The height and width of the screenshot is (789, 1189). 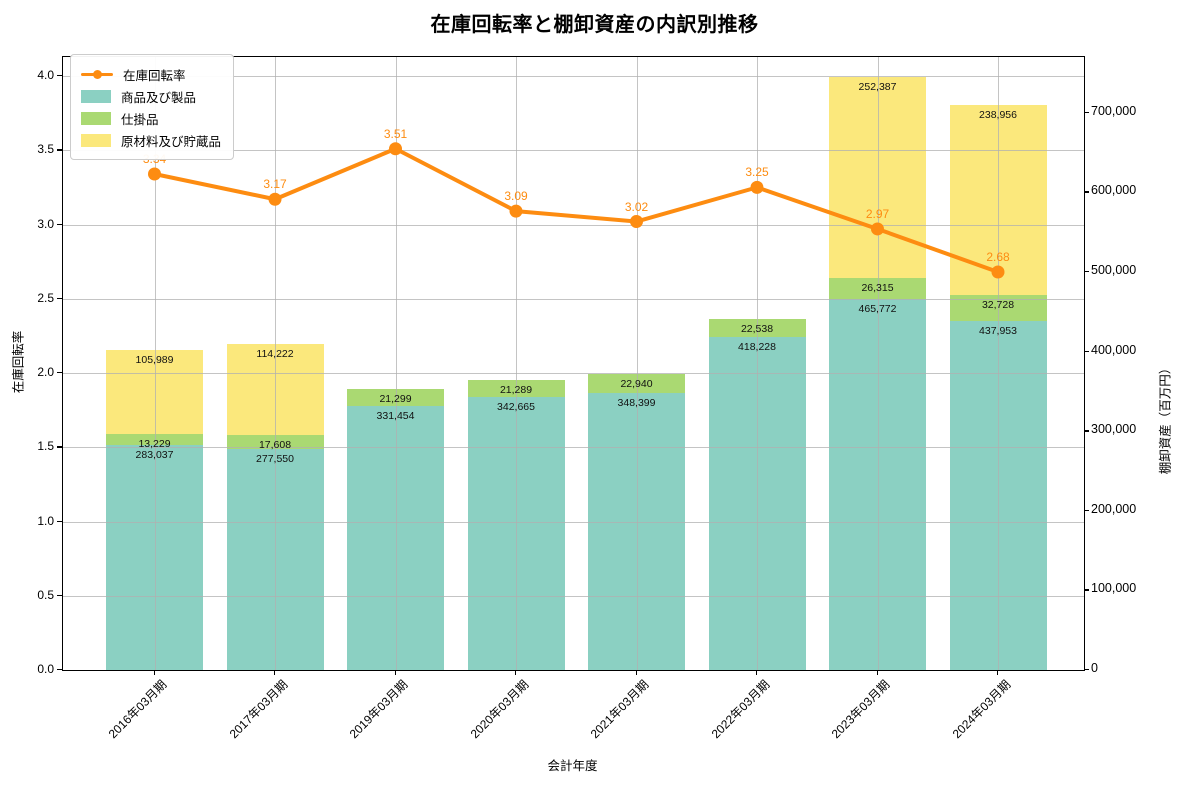 I want to click on line-value-label: 3.17, so click(x=275, y=184).